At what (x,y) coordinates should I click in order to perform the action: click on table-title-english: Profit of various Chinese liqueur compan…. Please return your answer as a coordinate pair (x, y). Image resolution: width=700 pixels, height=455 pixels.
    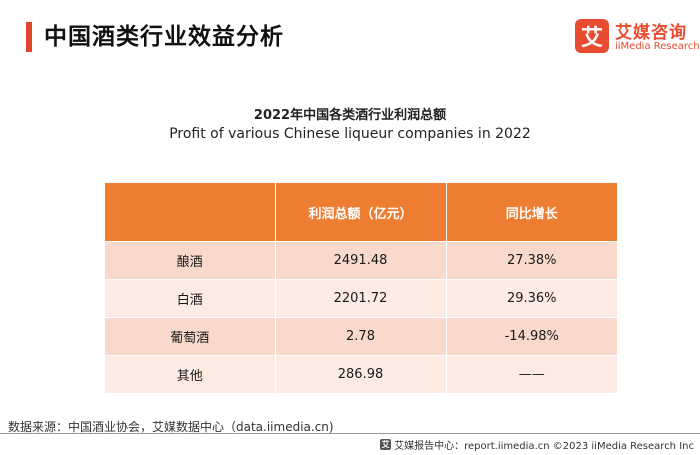
    Looking at the image, I should click on (350, 134).